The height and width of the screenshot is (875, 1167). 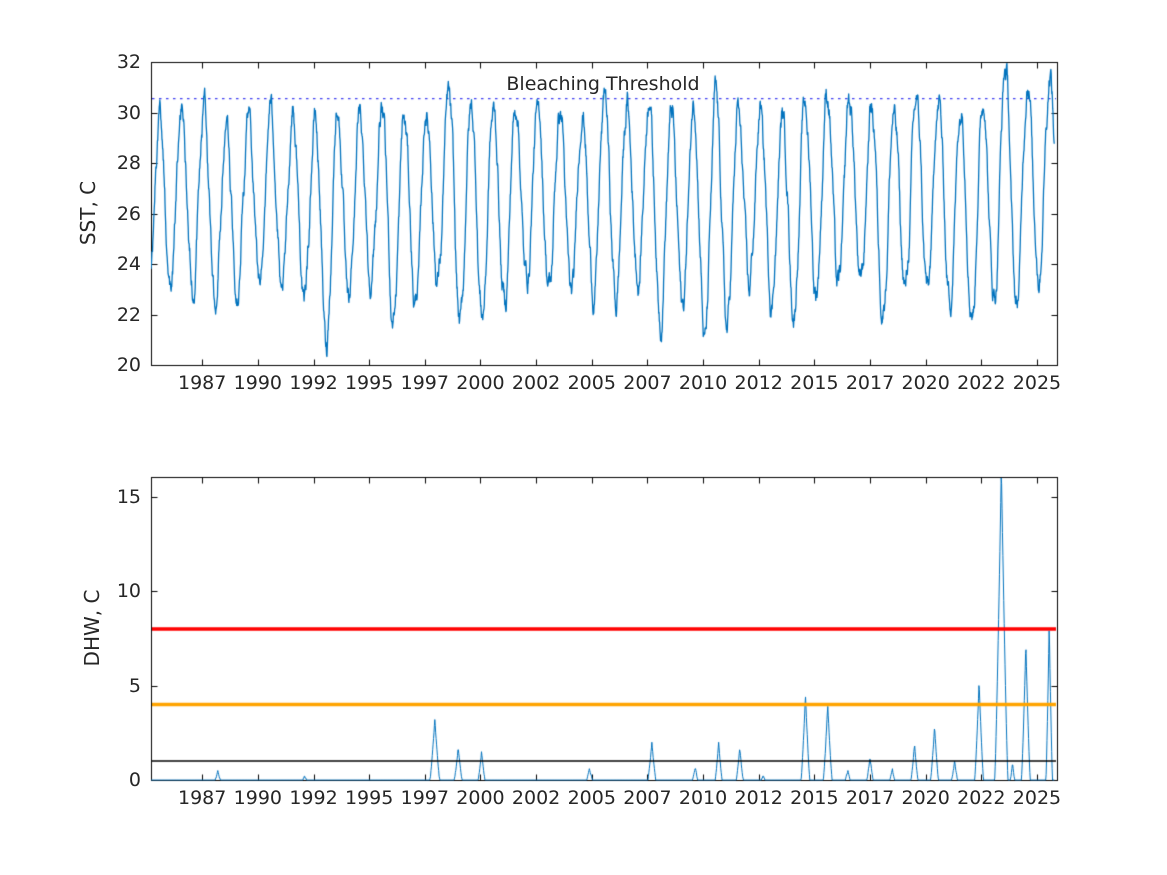 What do you see at coordinates (134, 780) in the screenshot?
I see `y-tick-label: 0` at bounding box center [134, 780].